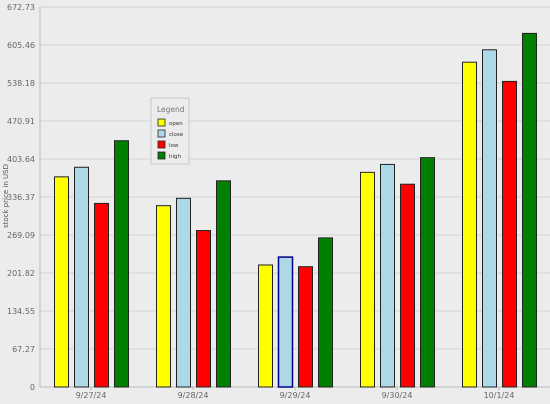 The image size is (550, 404). Describe the element at coordinates (161, 144) in the screenshot. I see `legend-swatch-low` at that location.